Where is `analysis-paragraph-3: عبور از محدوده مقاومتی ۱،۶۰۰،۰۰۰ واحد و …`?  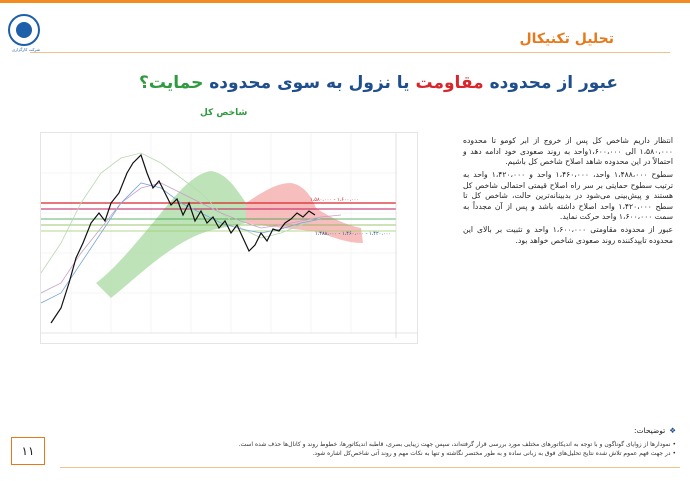 analysis-paragraph-3: عبور از محدوده مقاومتی ۱،۶۰۰،۰۰۰ واحد و … is located at coordinates (568, 235).